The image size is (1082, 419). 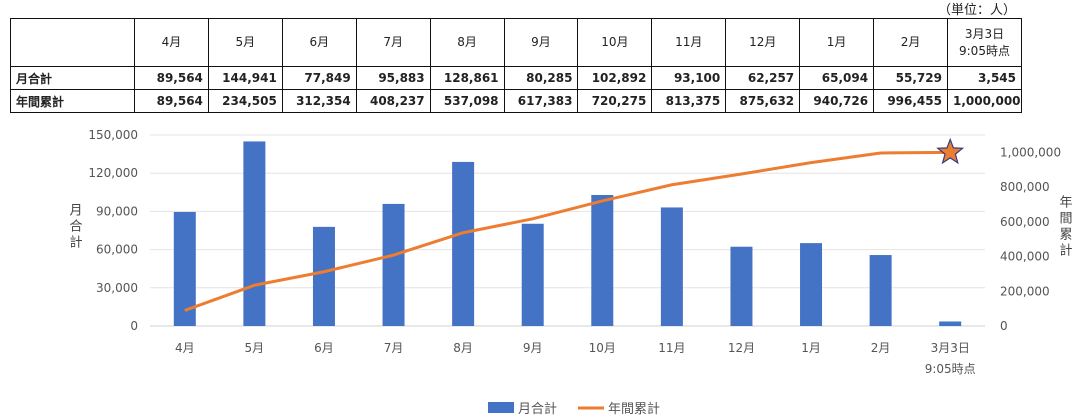 What do you see at coordinates (837, 101) in the screenshot?
I see `table-cell: 940,726` at bounding box center [837, 101].